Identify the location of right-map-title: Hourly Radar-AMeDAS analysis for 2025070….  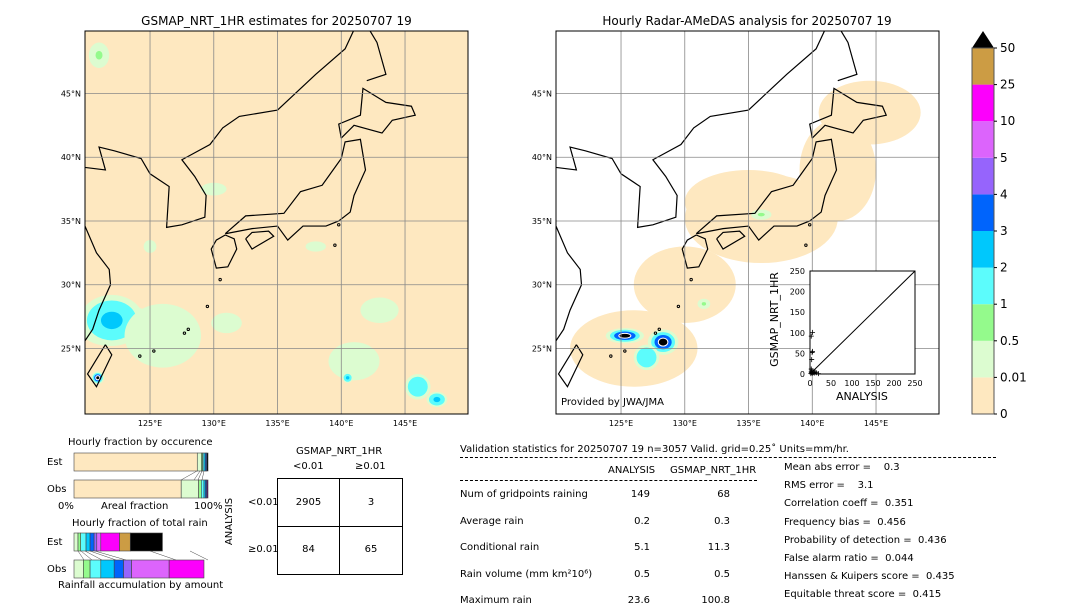
(747, 21).